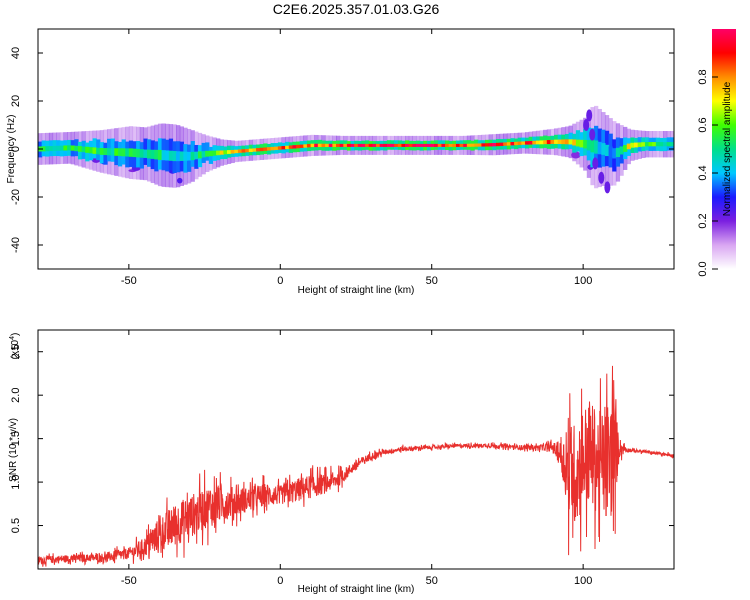 This screenshot has width=750, height=600. Describe the element at coordinates (703, 76) in the screenshot. I see `colorbar-tick-label: 0.8` at that location.